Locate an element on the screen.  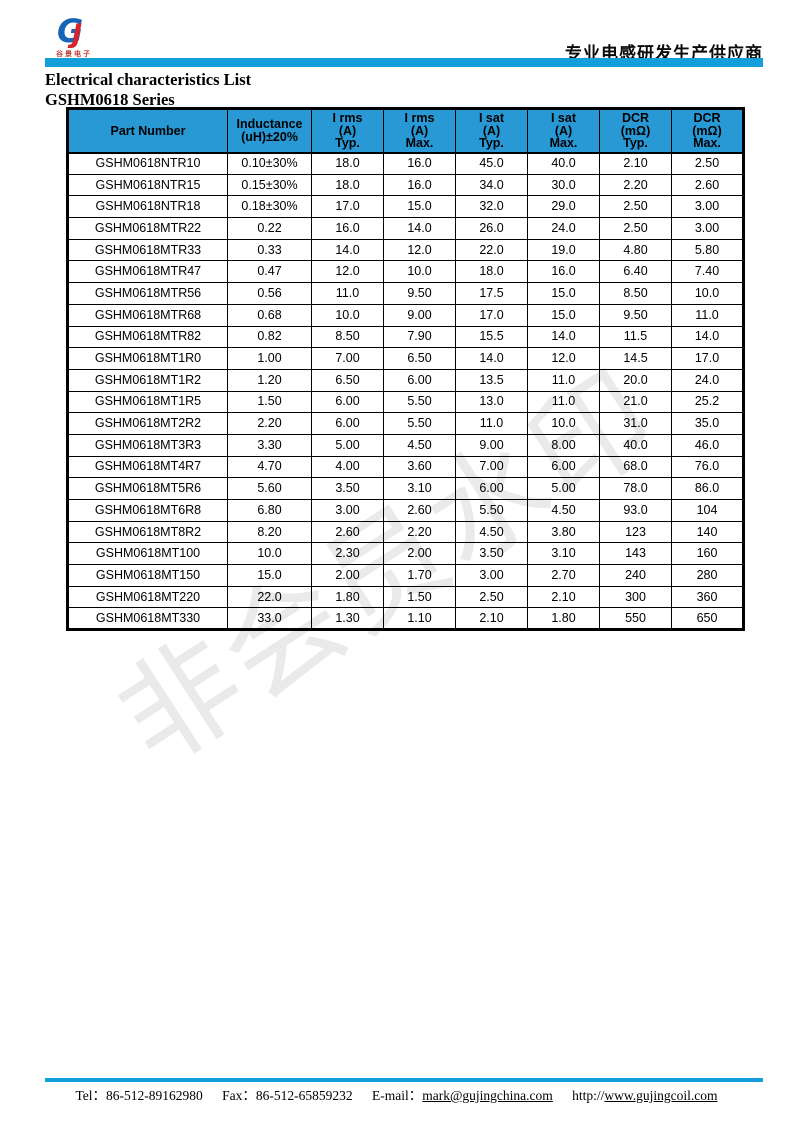
value-cell: 76.0 is located at coordinates (707, 467).